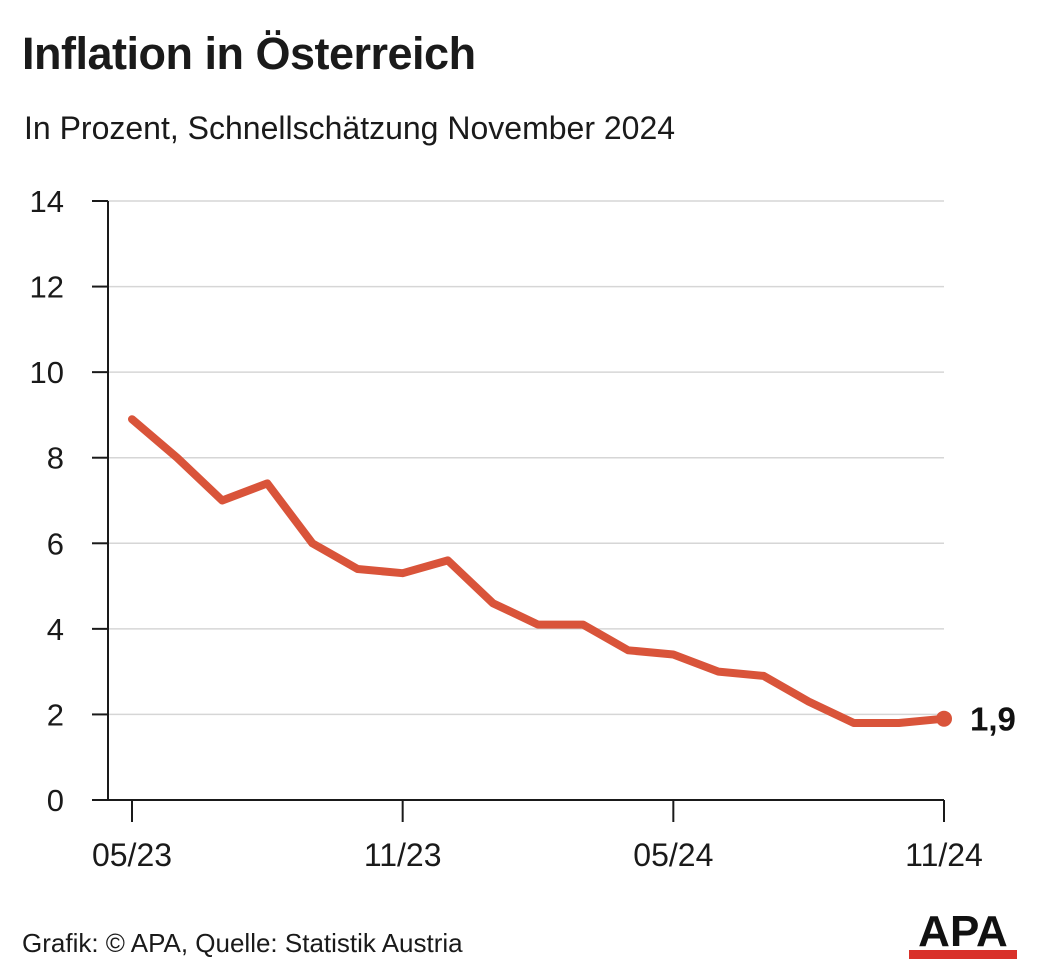  Describe the element at coordinates (242, 943) in the screenshot. I see `source-credit: Grafik: © APA, Quelle: Statistik Austria` at that location.